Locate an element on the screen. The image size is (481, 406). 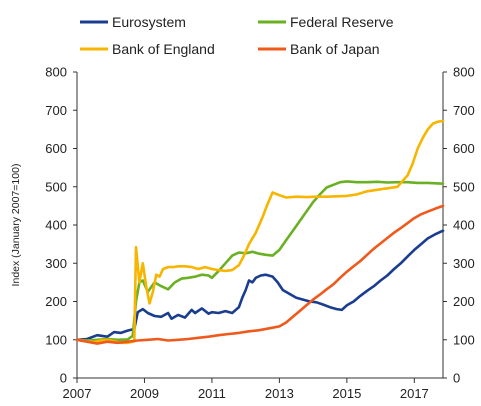
y-tick-label-right: 400 is located at coordinates (464, 225).